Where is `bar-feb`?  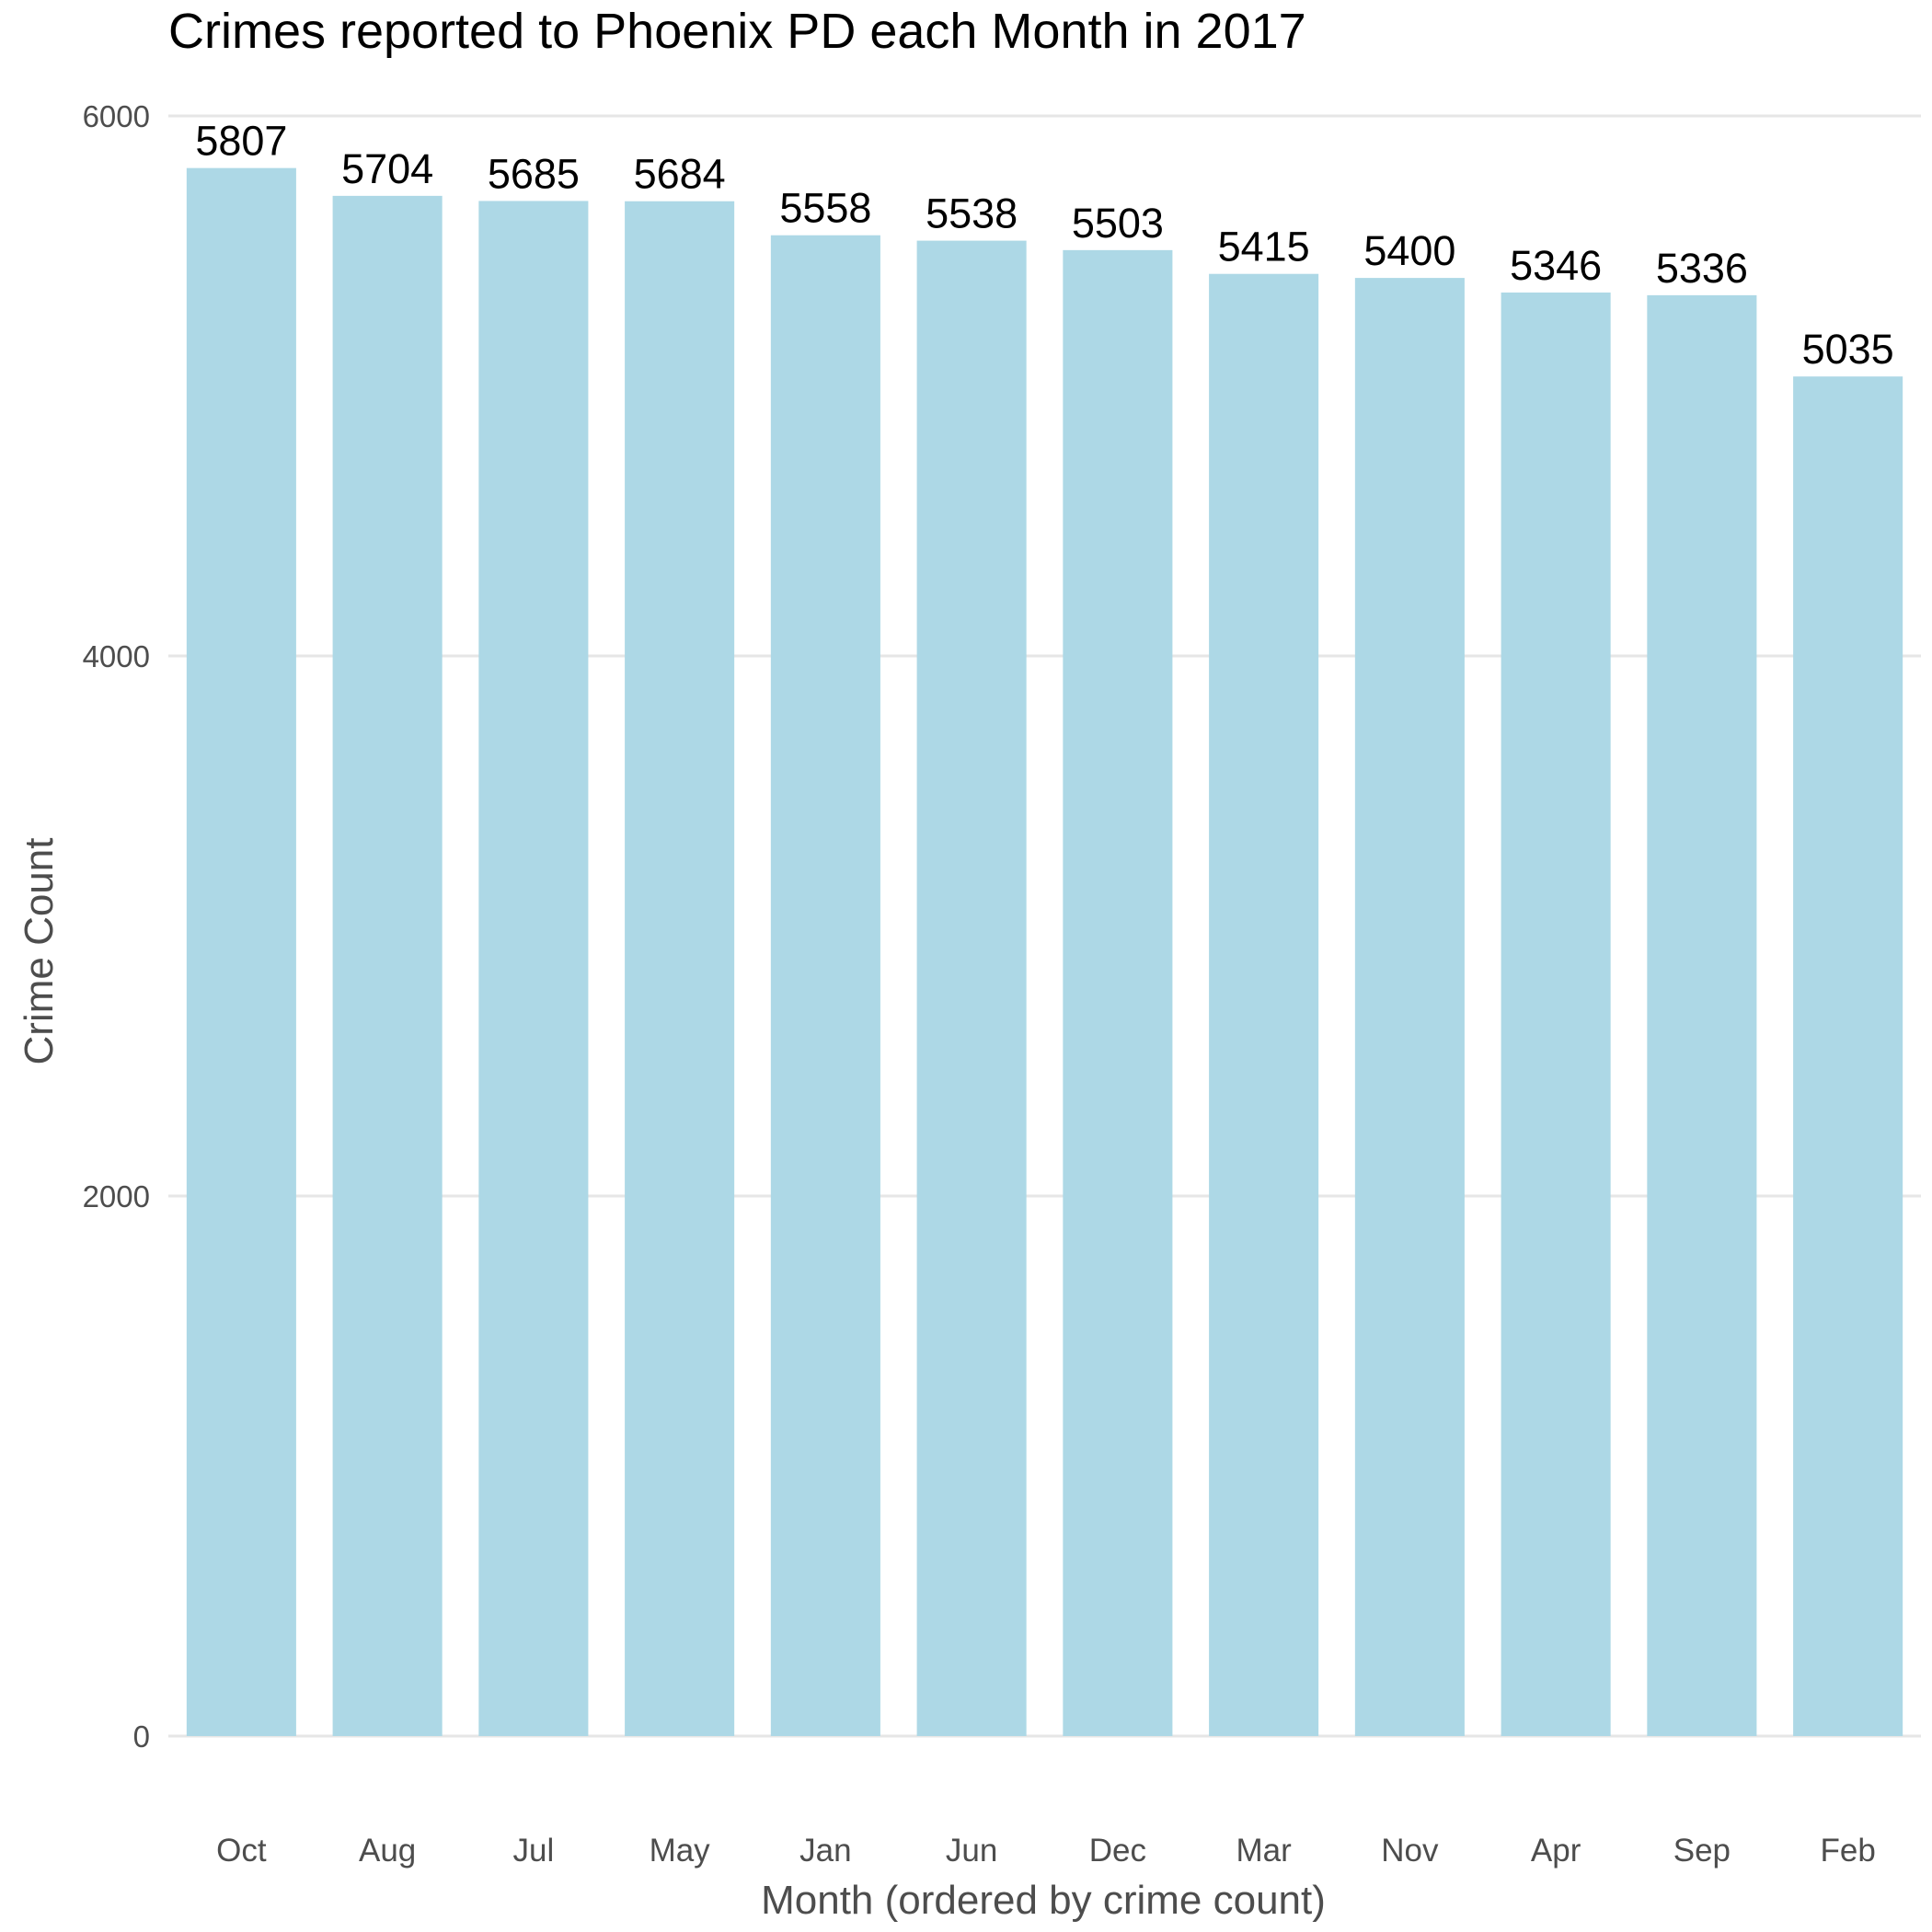
bar-feb is located at coordinates (1848, 1056).